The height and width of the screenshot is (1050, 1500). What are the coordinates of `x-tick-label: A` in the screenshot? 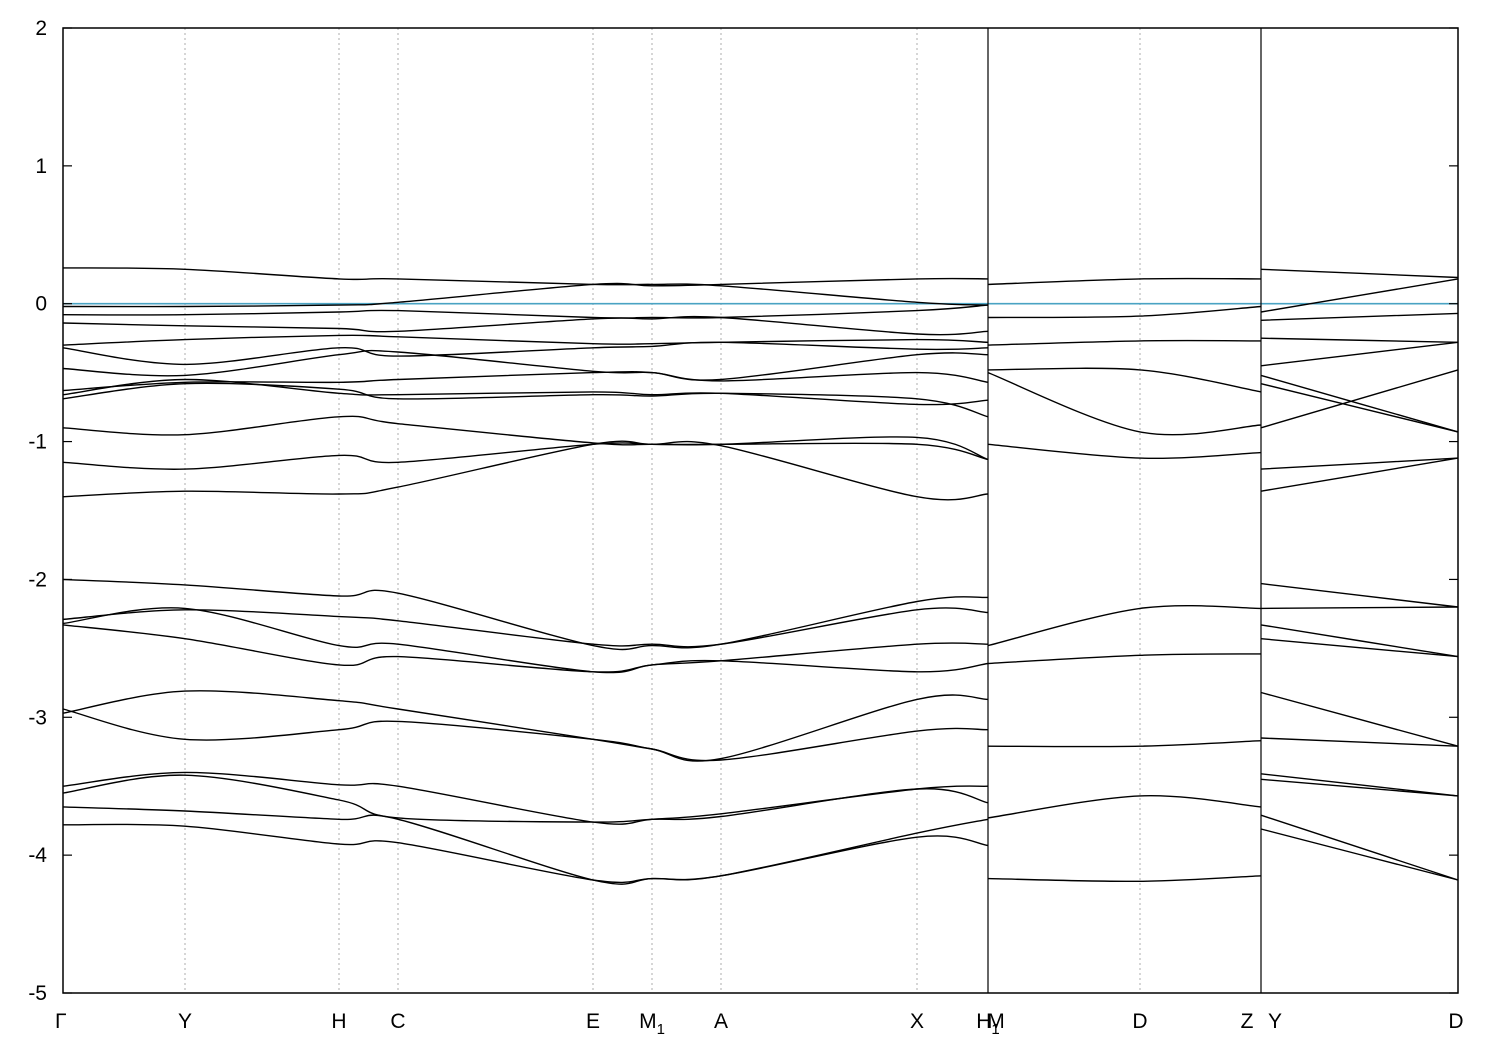 It's located at (721, 1021).